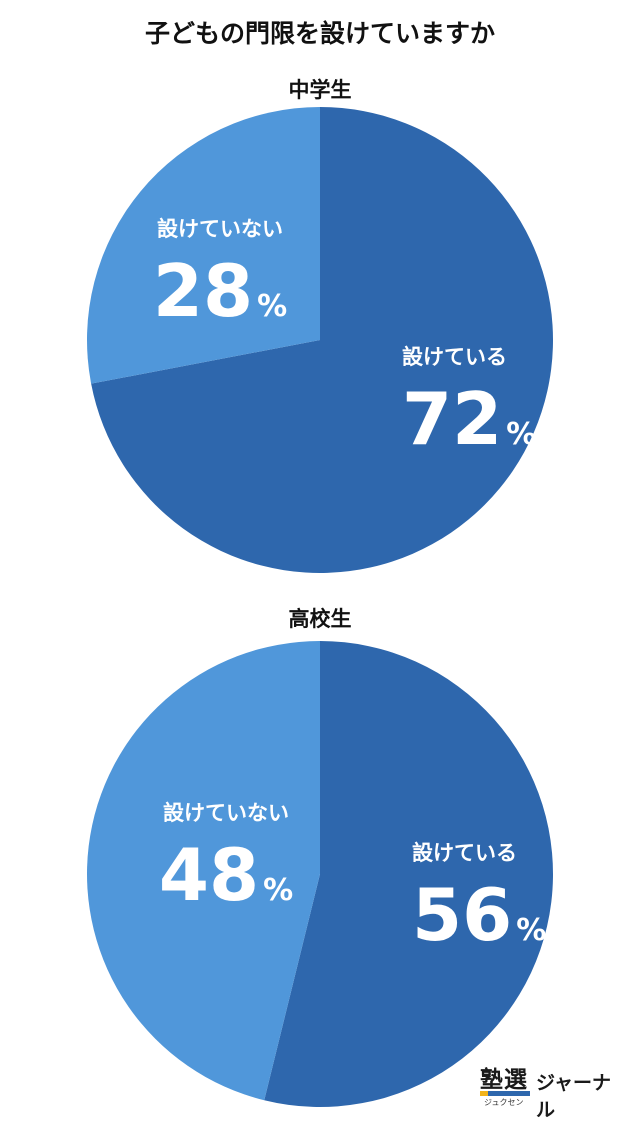 The width and height of the screenshot is (640, 1125). What do you see at coordinates (226, 875) in the screenshot?
I see `pie-value-high-school-no: 48%` at bounding box center [226, 875].